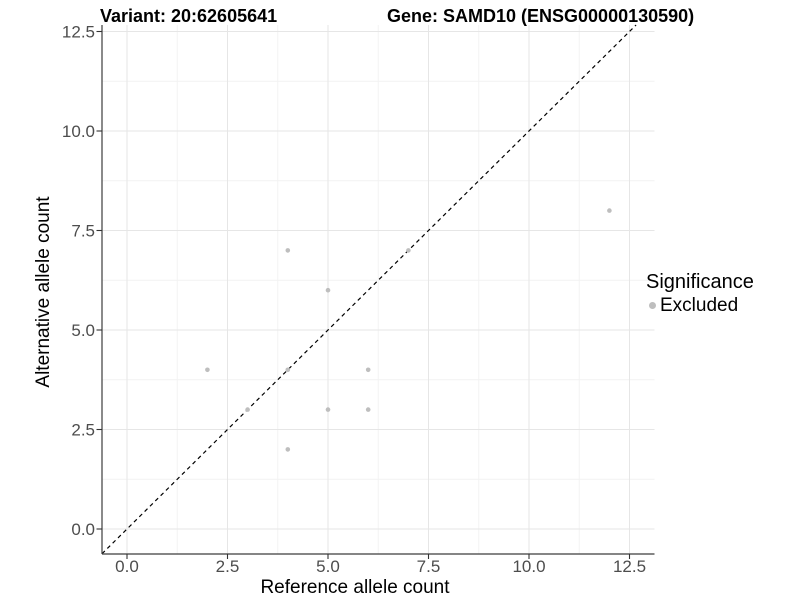  Describe the element at coordinates (328, 566) in the screenshot. I see `x-tick-label: 5.0` at that location.